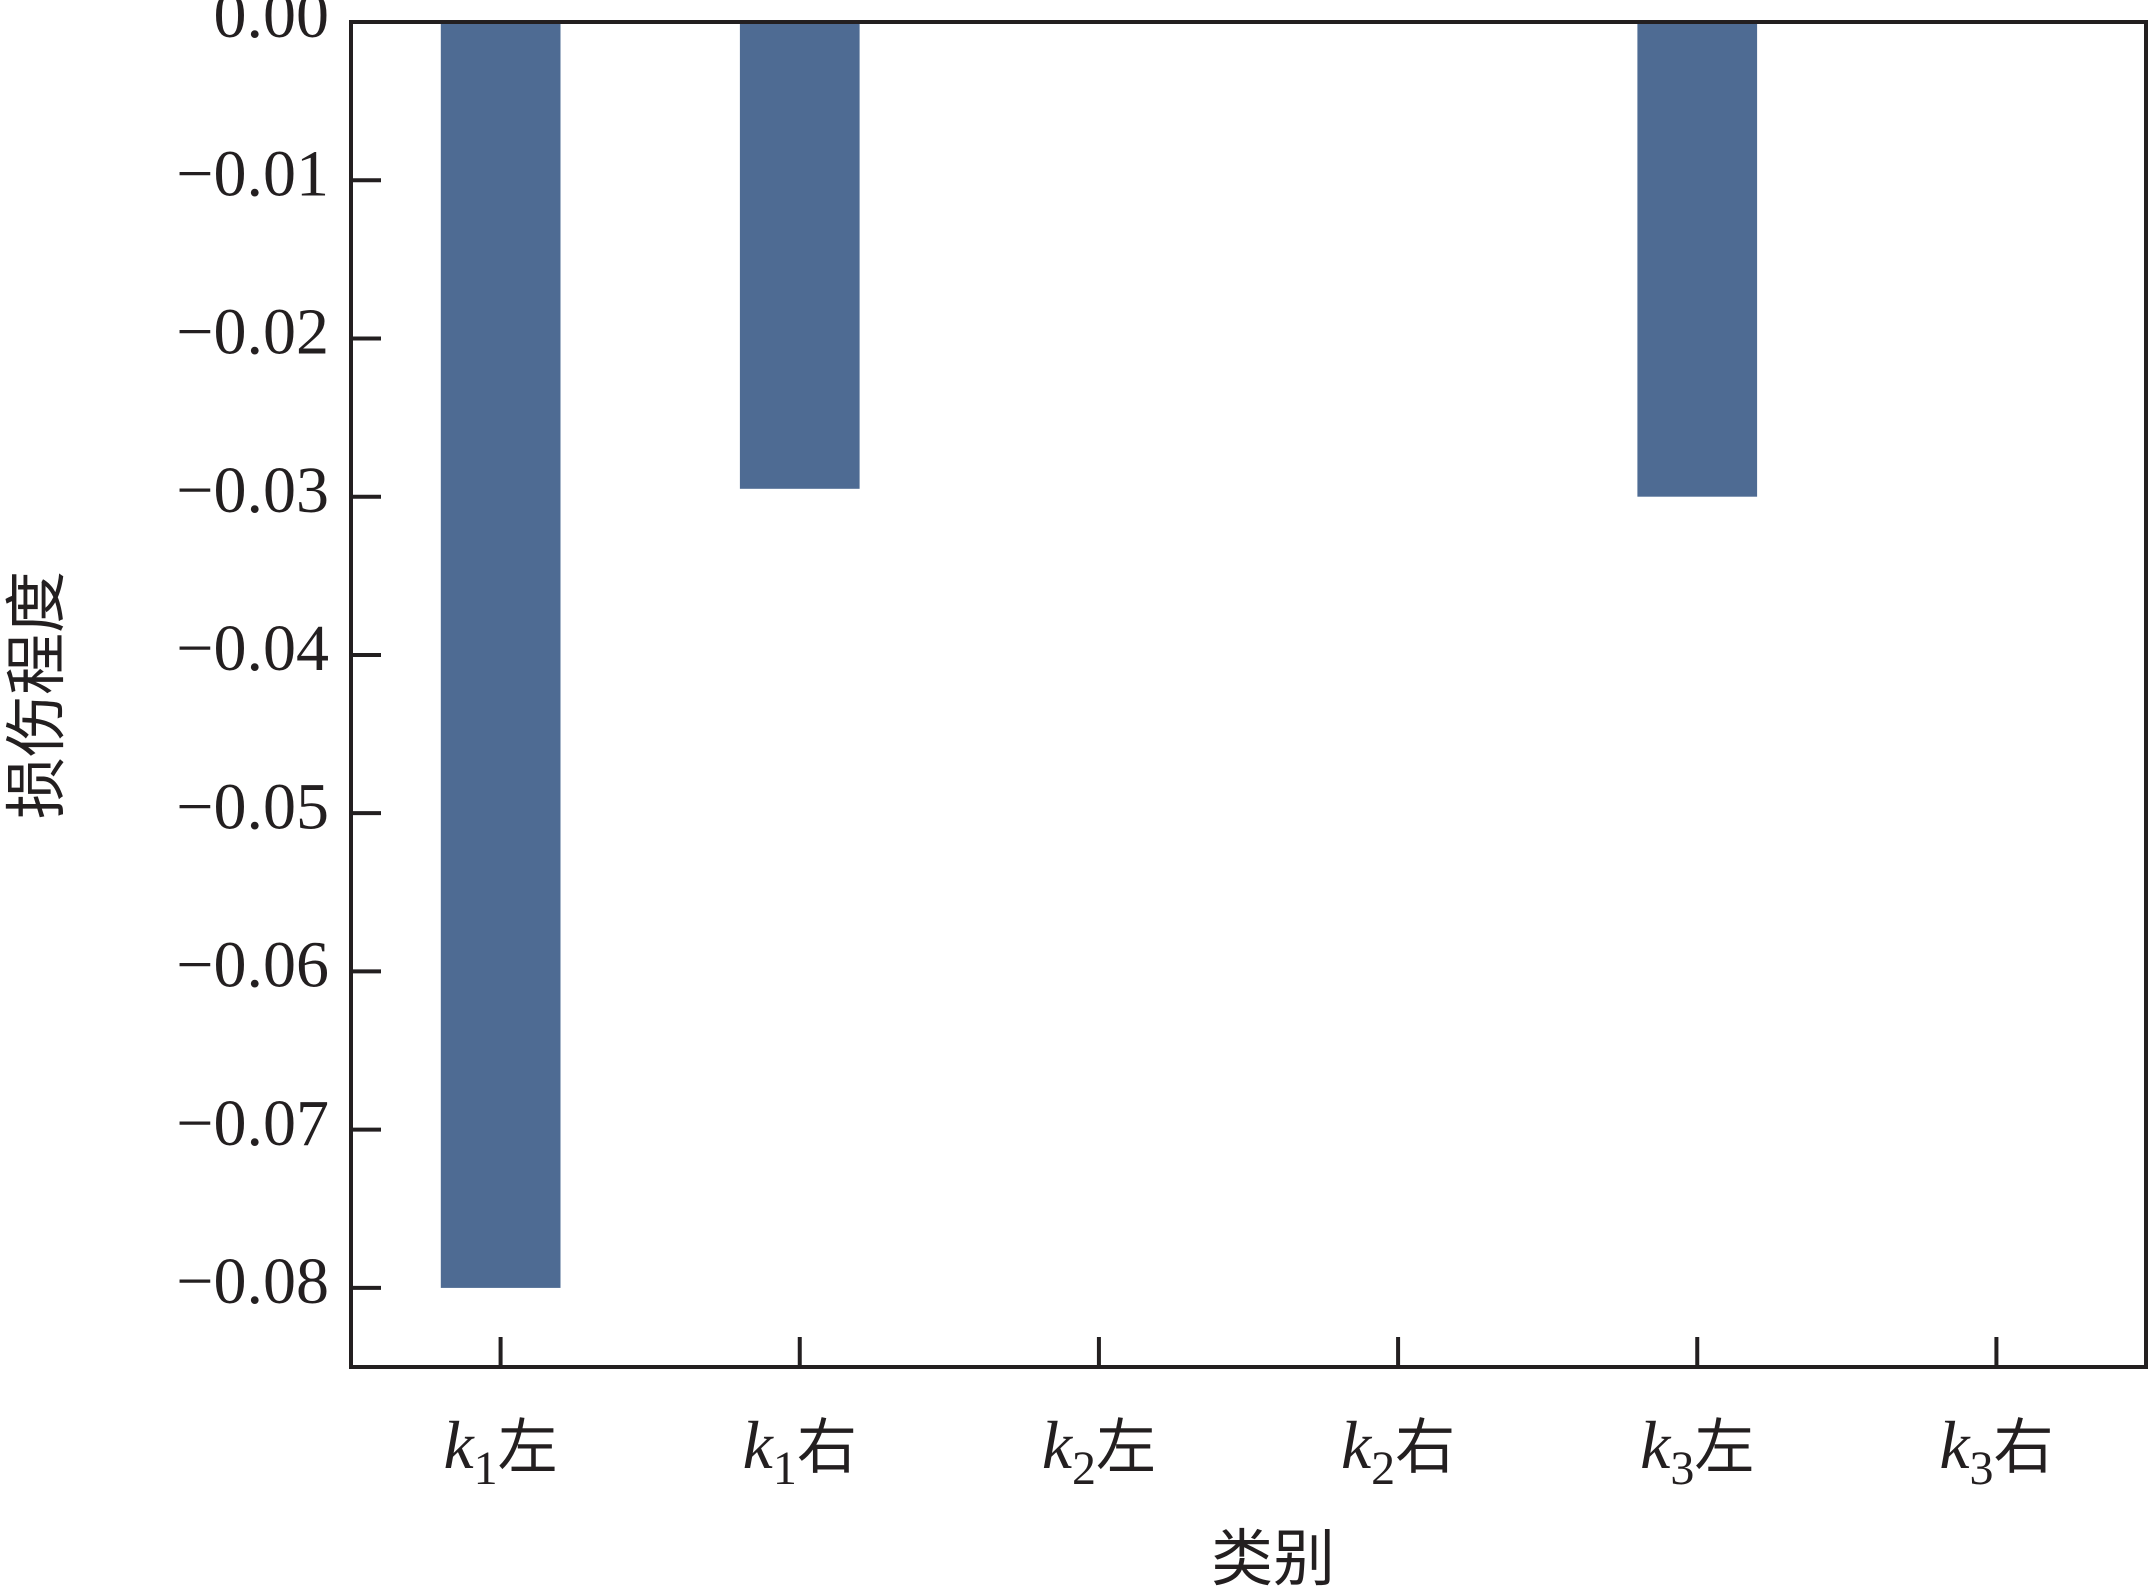 The height and width of the screenshot is (1590, 2148). What do you see at coordinates (1273, 1556) in the screenshot?
I see `x-axis-title: 类别` at bounding box center [1273, 1556].